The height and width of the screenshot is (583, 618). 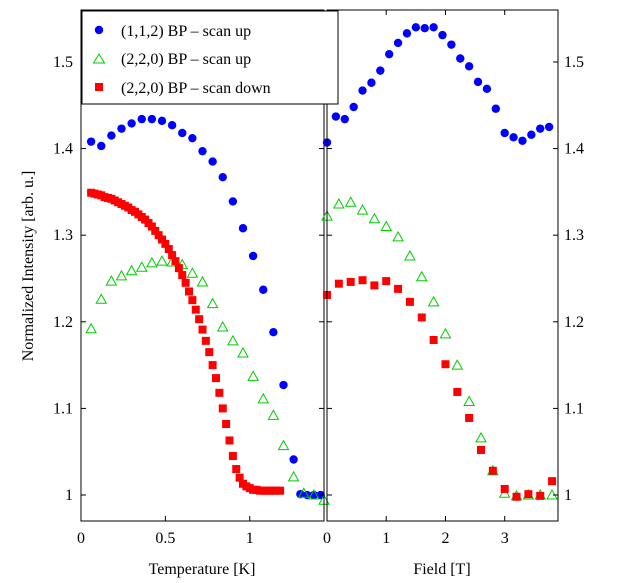 What do you see at coordinates (574, 408) in the screenshot?
I see `right-y-tick-label: 1.1` at bounding box center [574, 408].